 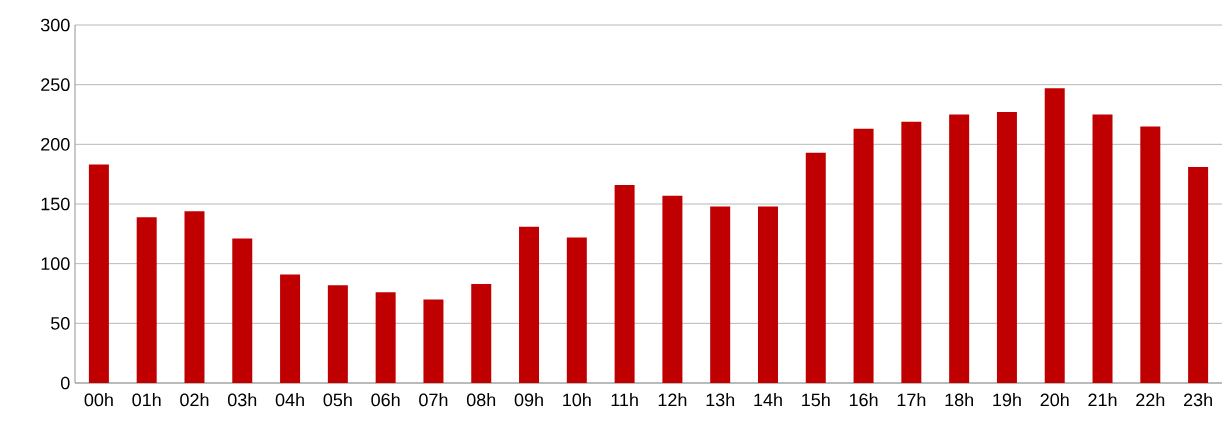 What do you see at coordinates (337, 400) in the screenshot?
I see `x-tick-label: 05h` at bounding box center [337, 400].